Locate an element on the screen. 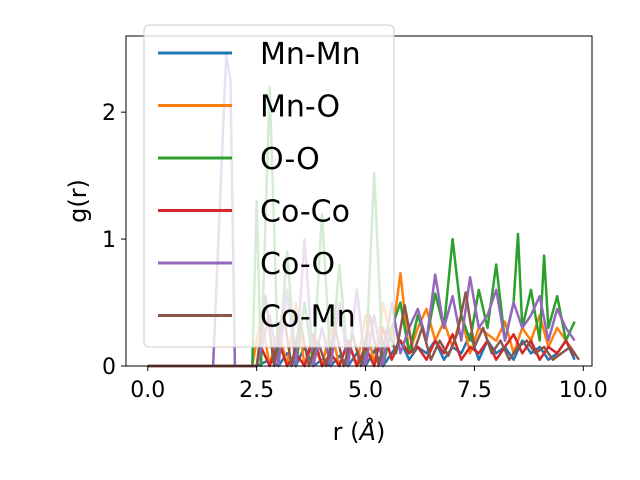 Image resolution: width=640 pixels, height=480 pixels. legend-label-co-mn: Co-Mn is located at coordinates (308, 317).